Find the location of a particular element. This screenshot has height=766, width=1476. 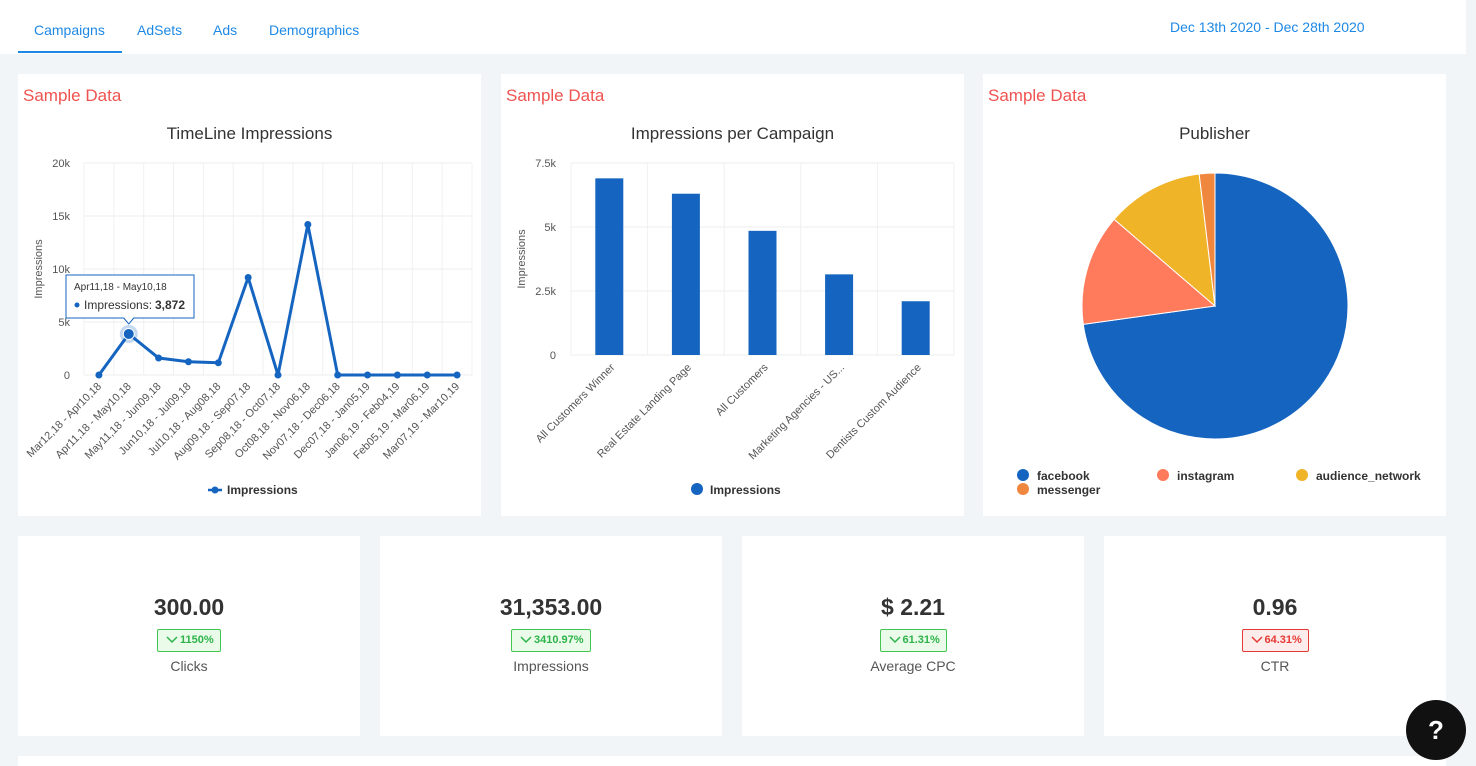

kpi-change-badge: 61.31% is located at coordinates (913, 640).